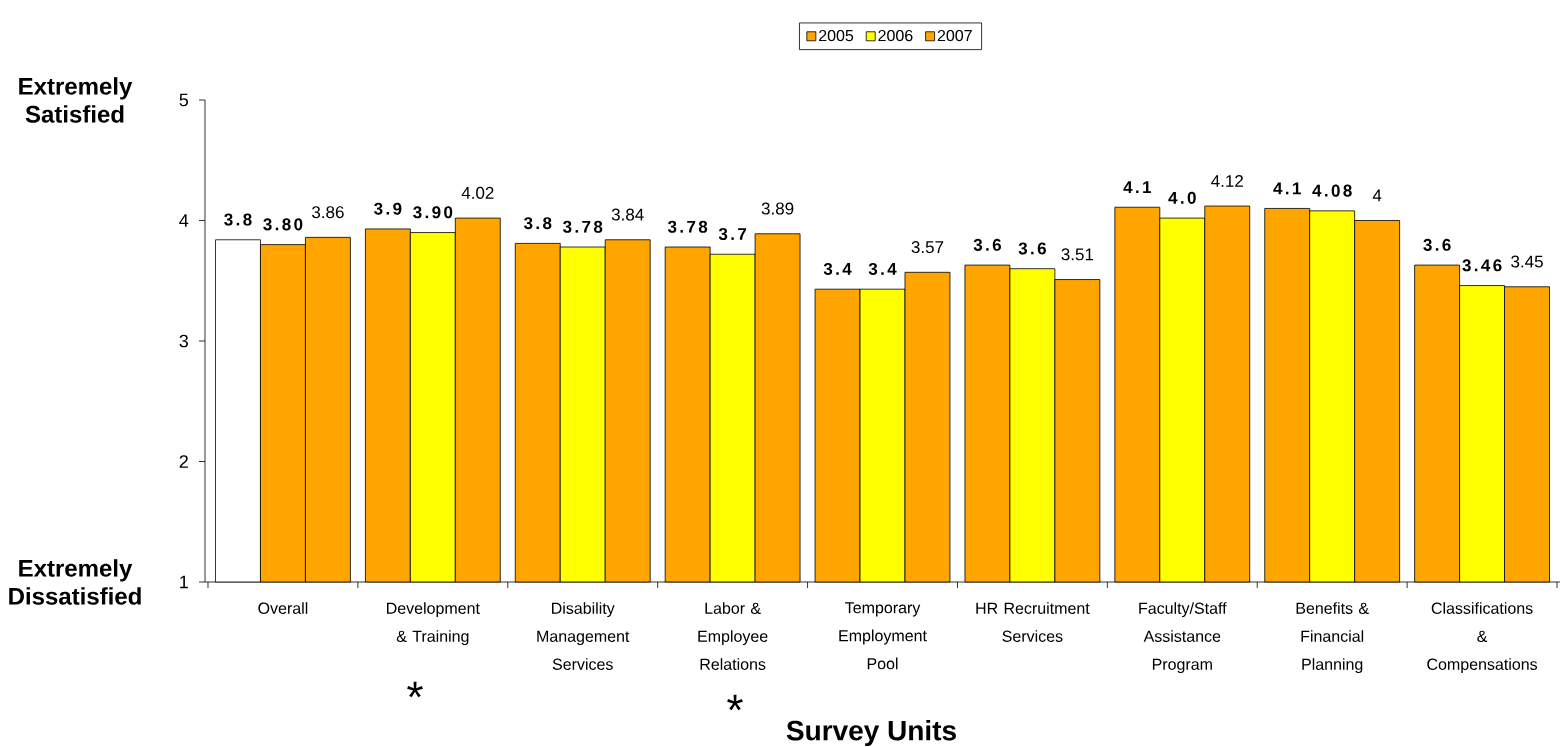 The width and height of the screenshot is (1566, 747). What do you see at coordinates (1183, 638) in the screenshot?
I see `x-tick-label: Faculty/Staff Assistance Program` at bounding box center [1183, 638].